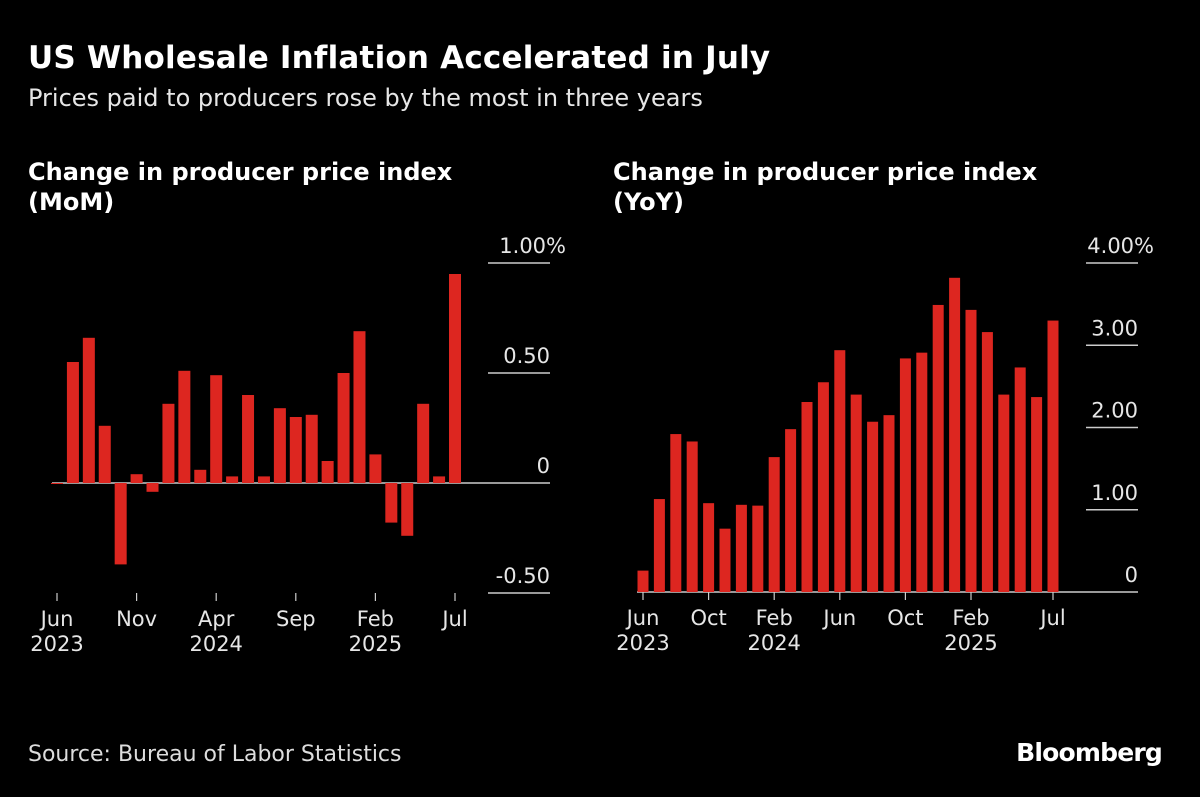  I want to click on mom-y-tick-label: -0.50, so click(523, 576).